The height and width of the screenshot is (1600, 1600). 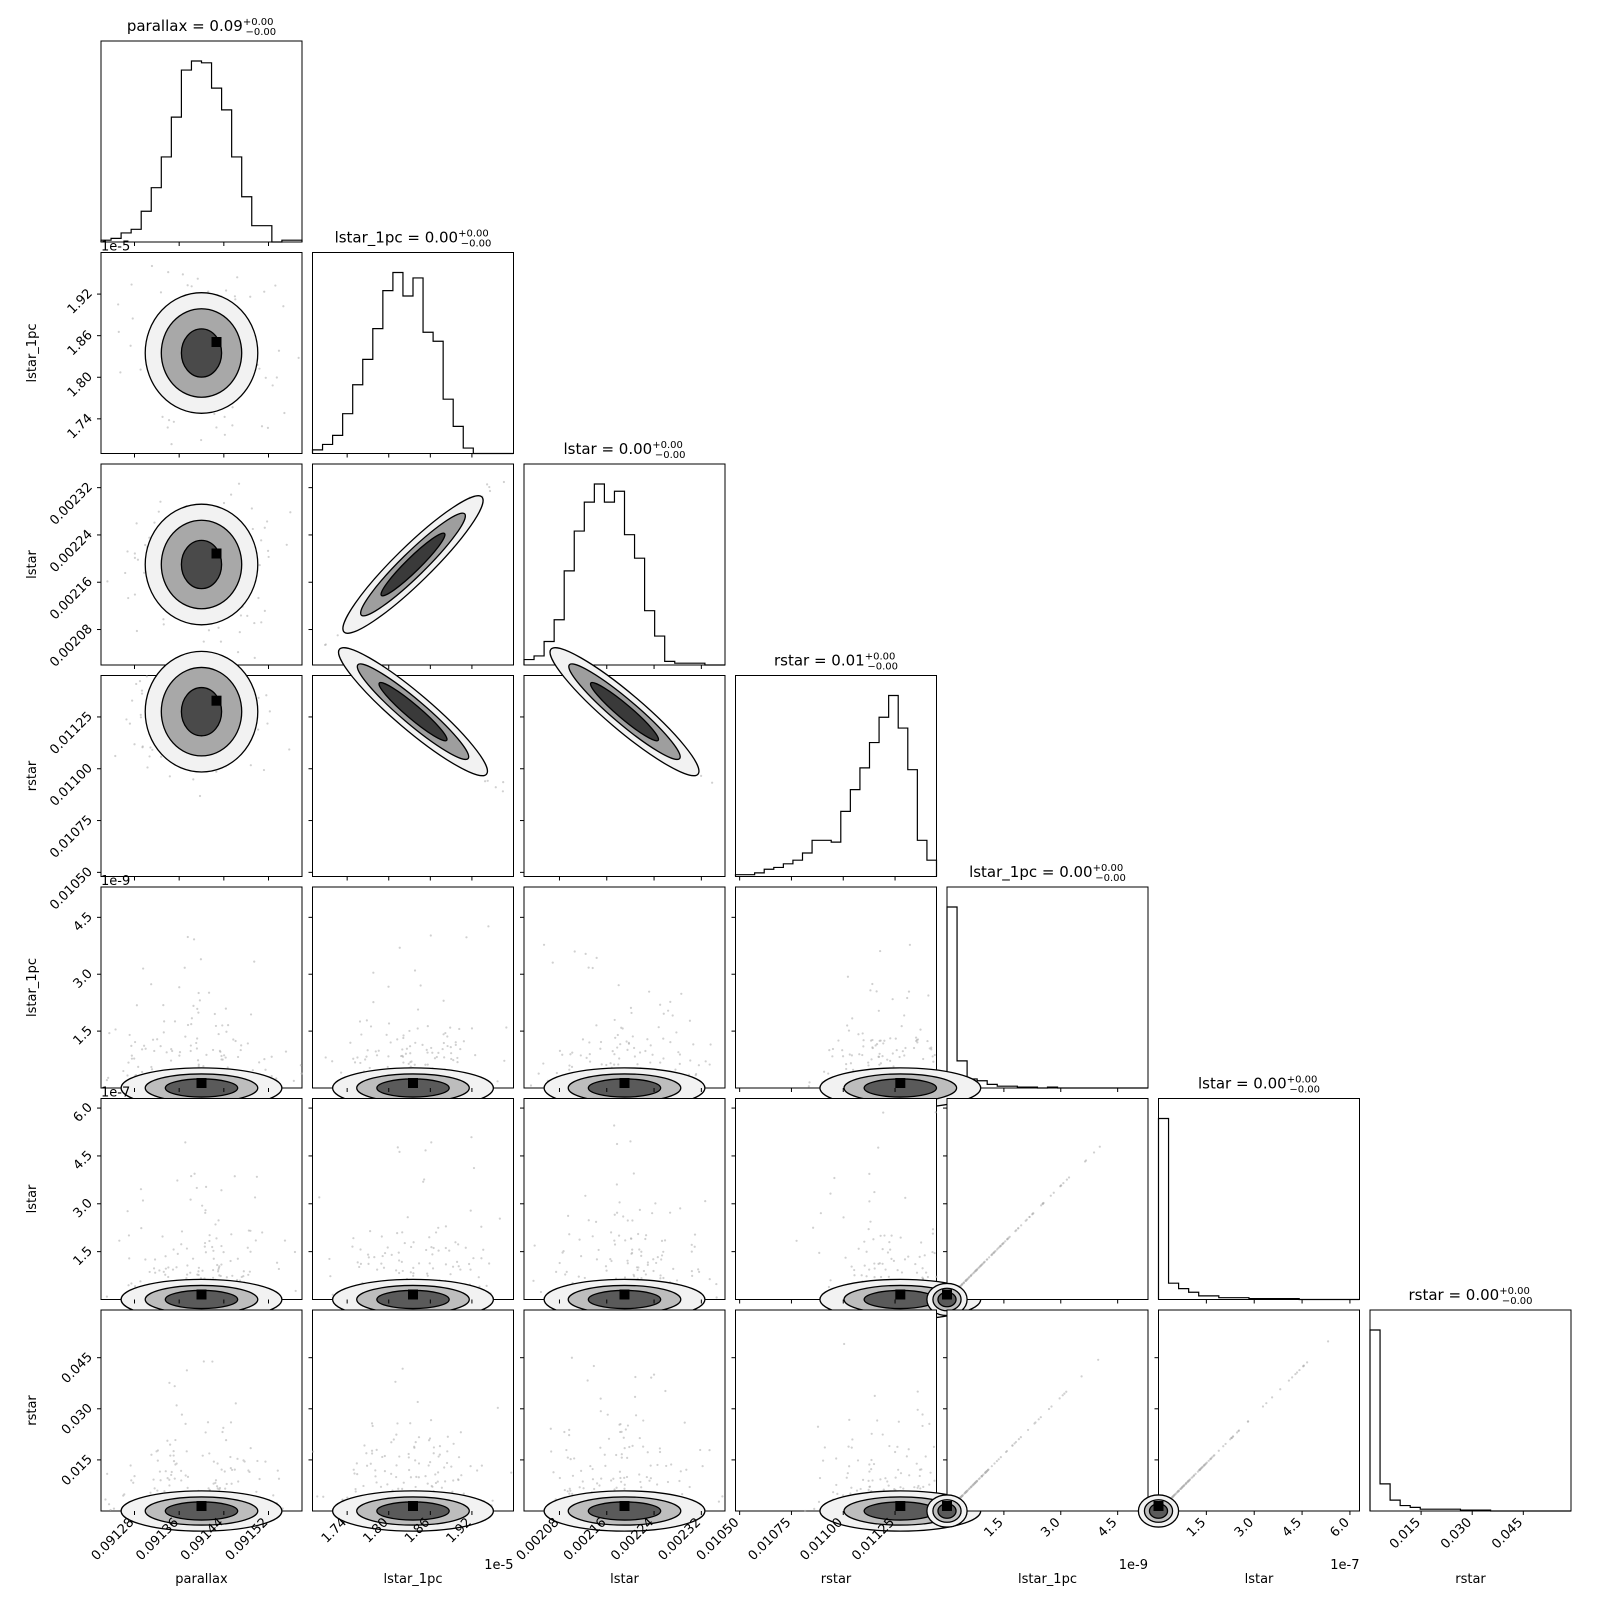 I want to click on x-axis-label: lstar, so click(x=1259, y=1579).